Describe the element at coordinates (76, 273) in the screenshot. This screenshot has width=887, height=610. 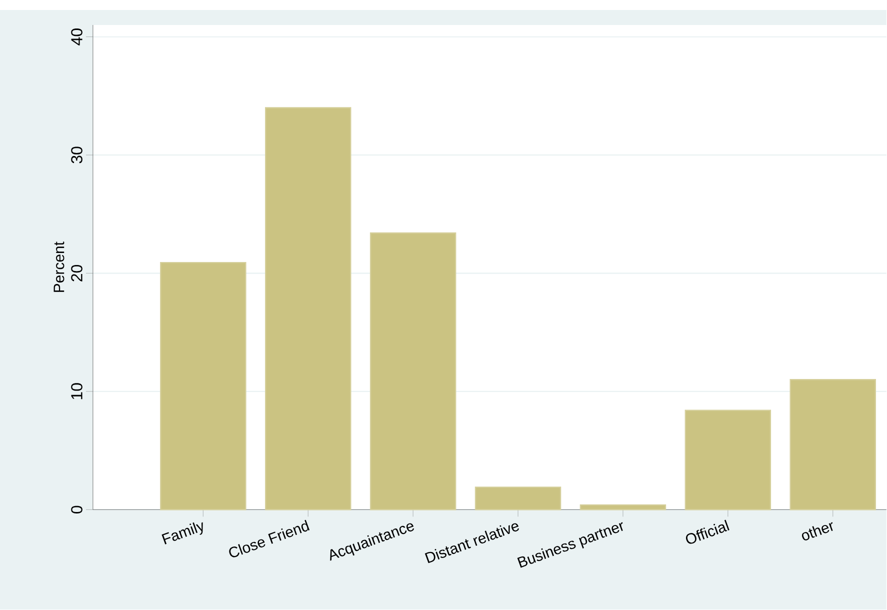
I see `y-tick-label: 20` at that location.